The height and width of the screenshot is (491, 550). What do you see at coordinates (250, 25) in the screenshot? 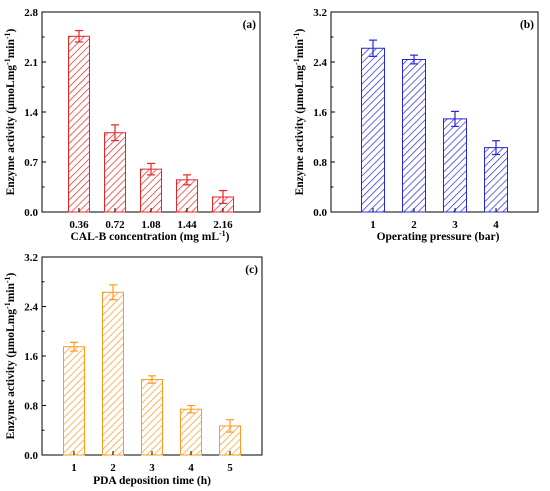
I see `panel-label: (a)` at bounding box center [250, 25].